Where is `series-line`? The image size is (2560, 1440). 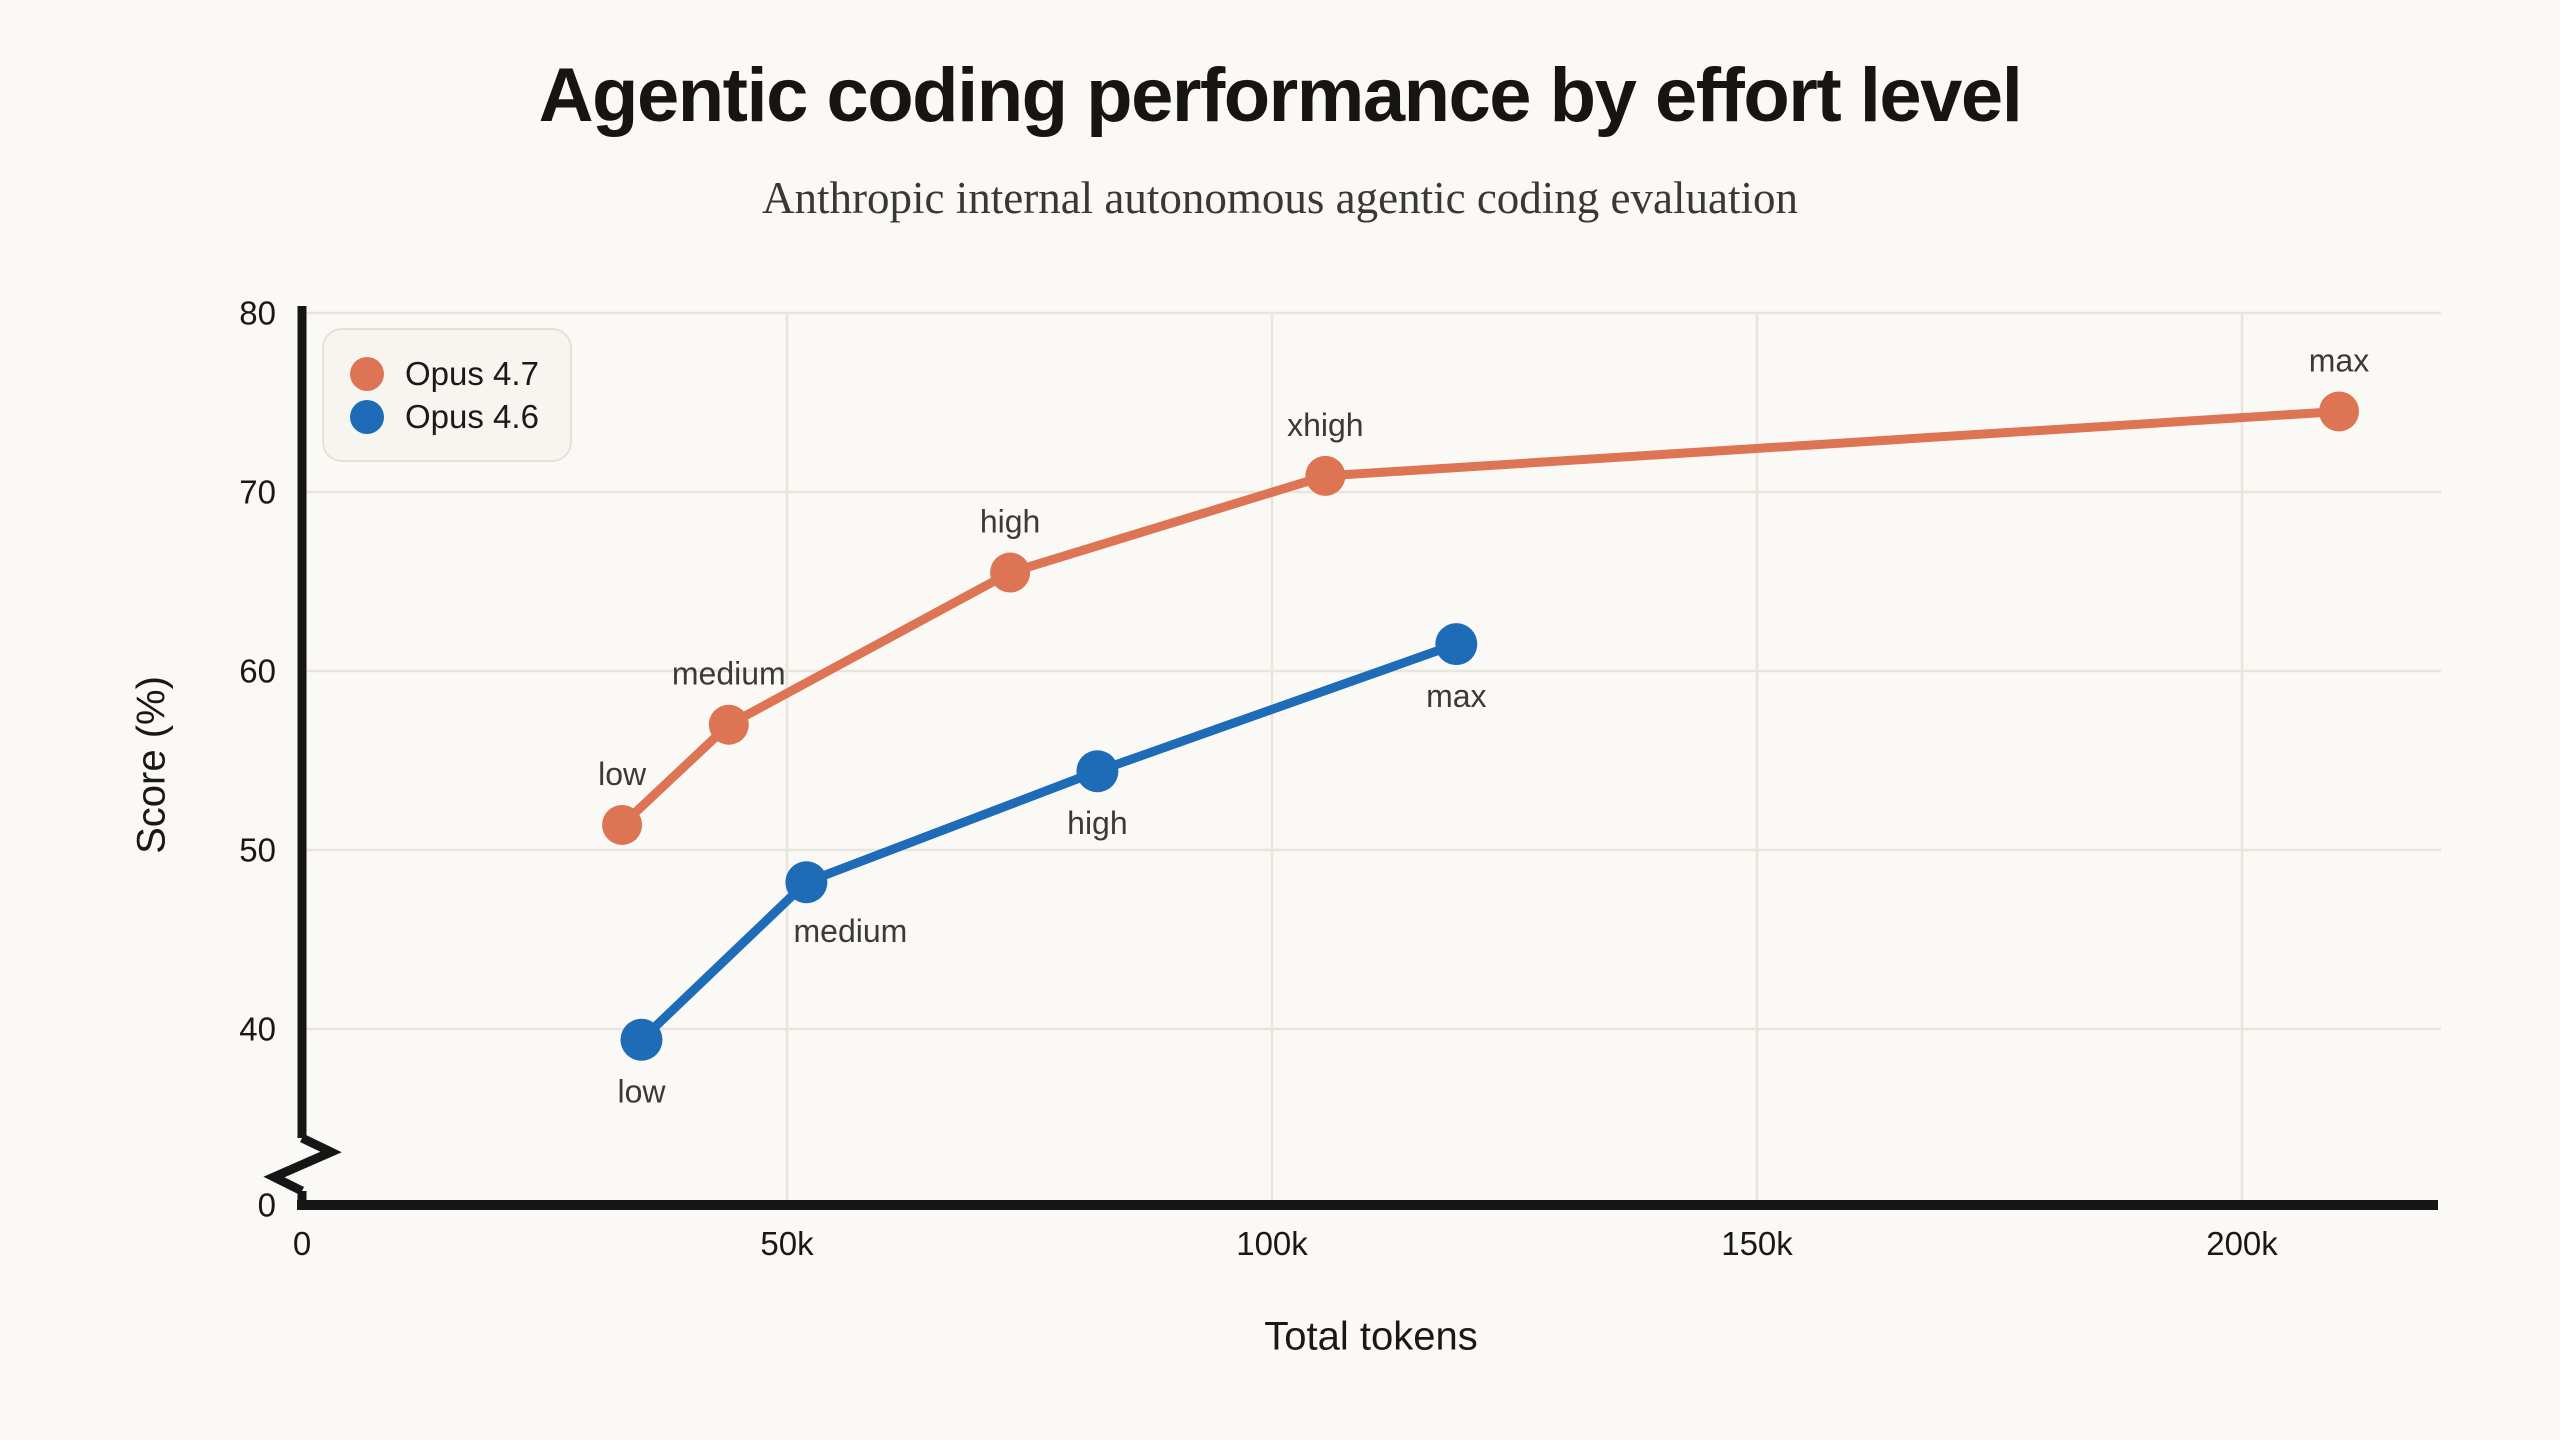 series-line is located at coordinates (1049, 842).